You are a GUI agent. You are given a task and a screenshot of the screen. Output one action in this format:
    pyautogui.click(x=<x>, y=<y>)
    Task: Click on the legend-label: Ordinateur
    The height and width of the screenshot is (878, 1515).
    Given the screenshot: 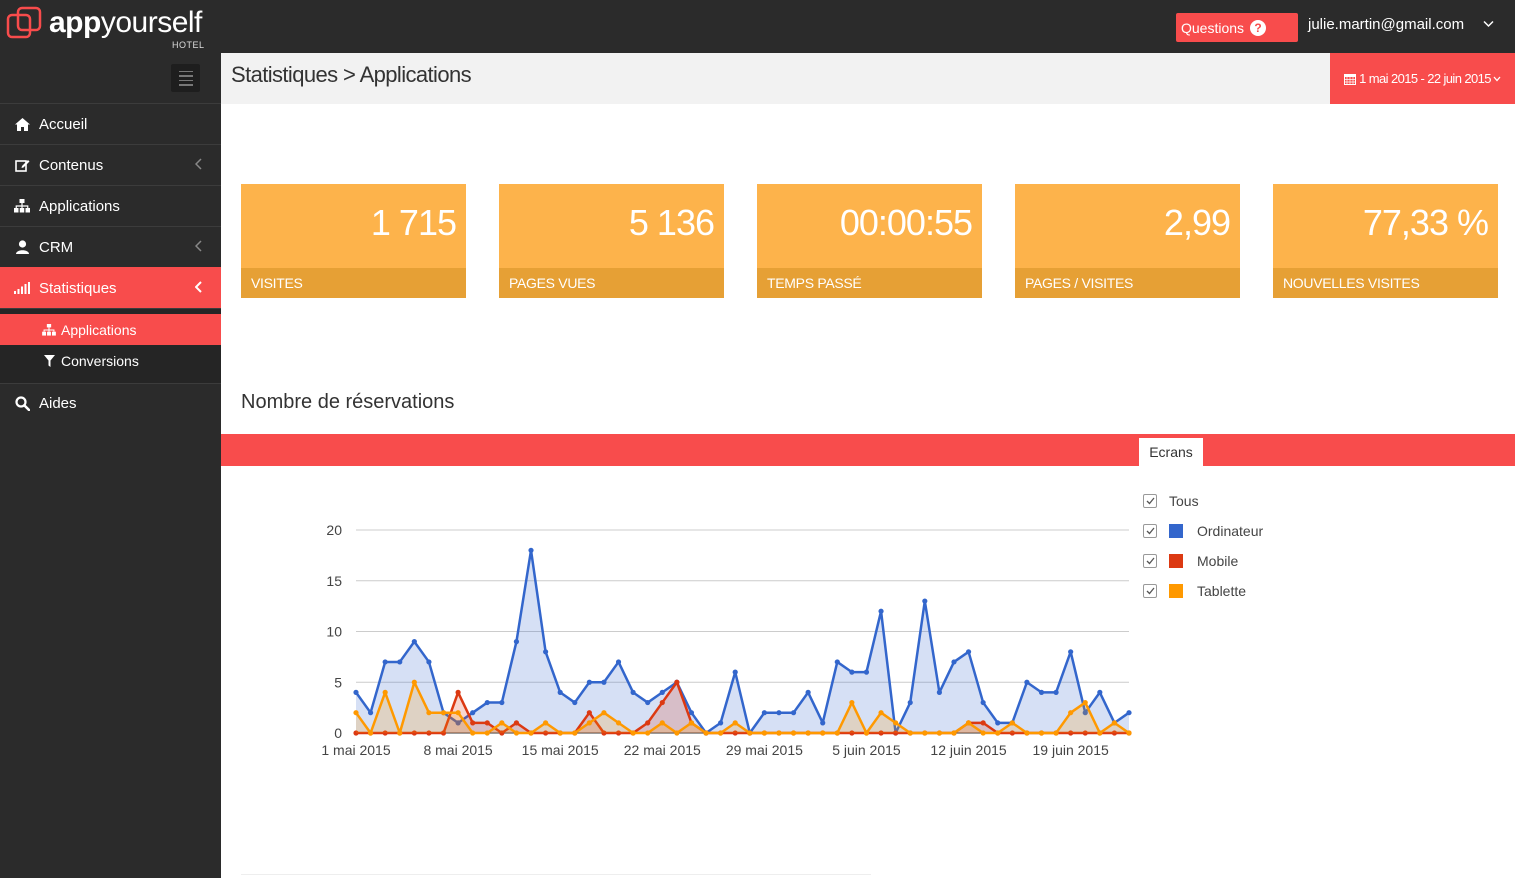 What is the action you would take?
    pyautogui.click(x=1230, y=531)
    